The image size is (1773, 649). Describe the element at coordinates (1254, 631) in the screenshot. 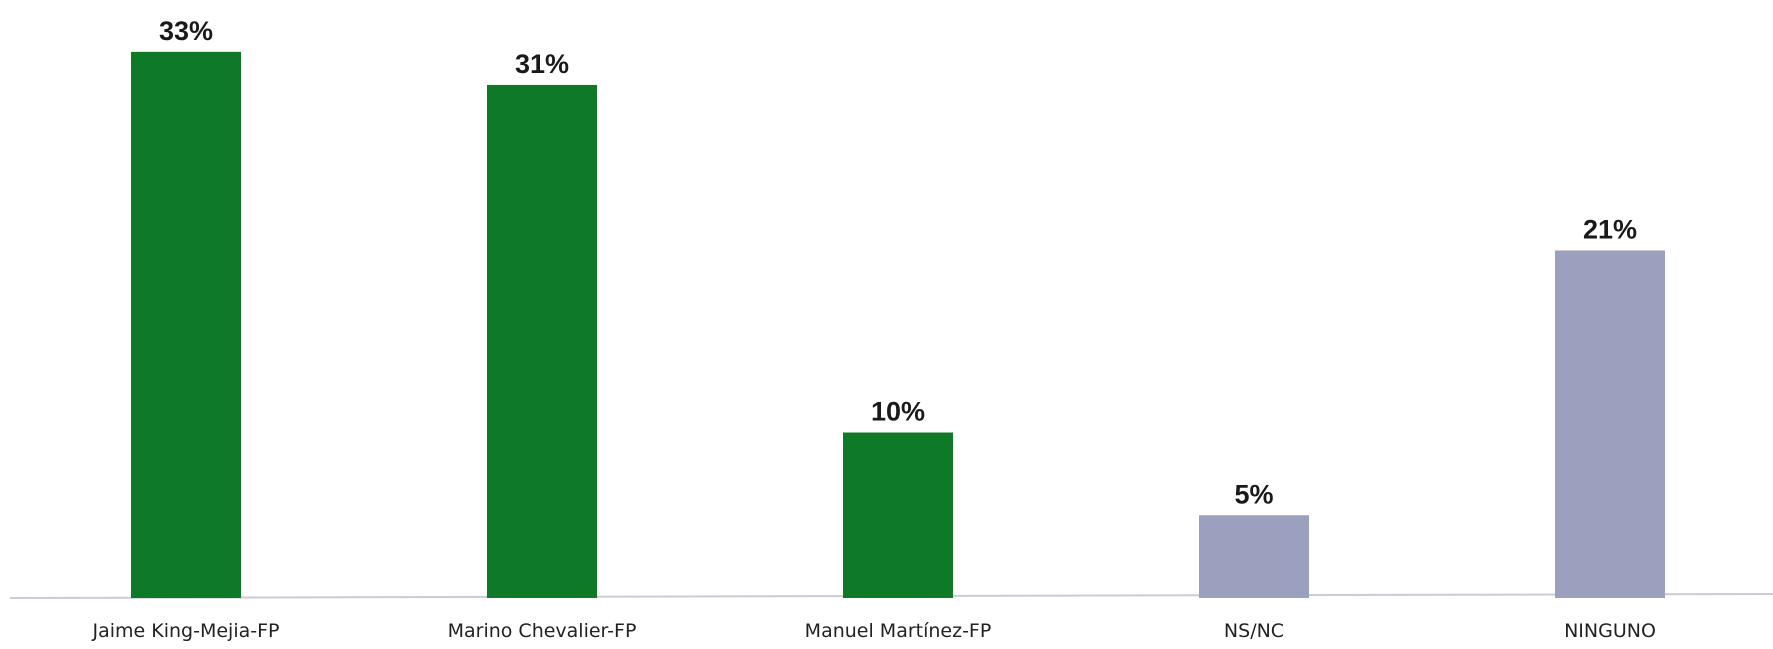

I see `category-label-3: NS/NC` at that location.